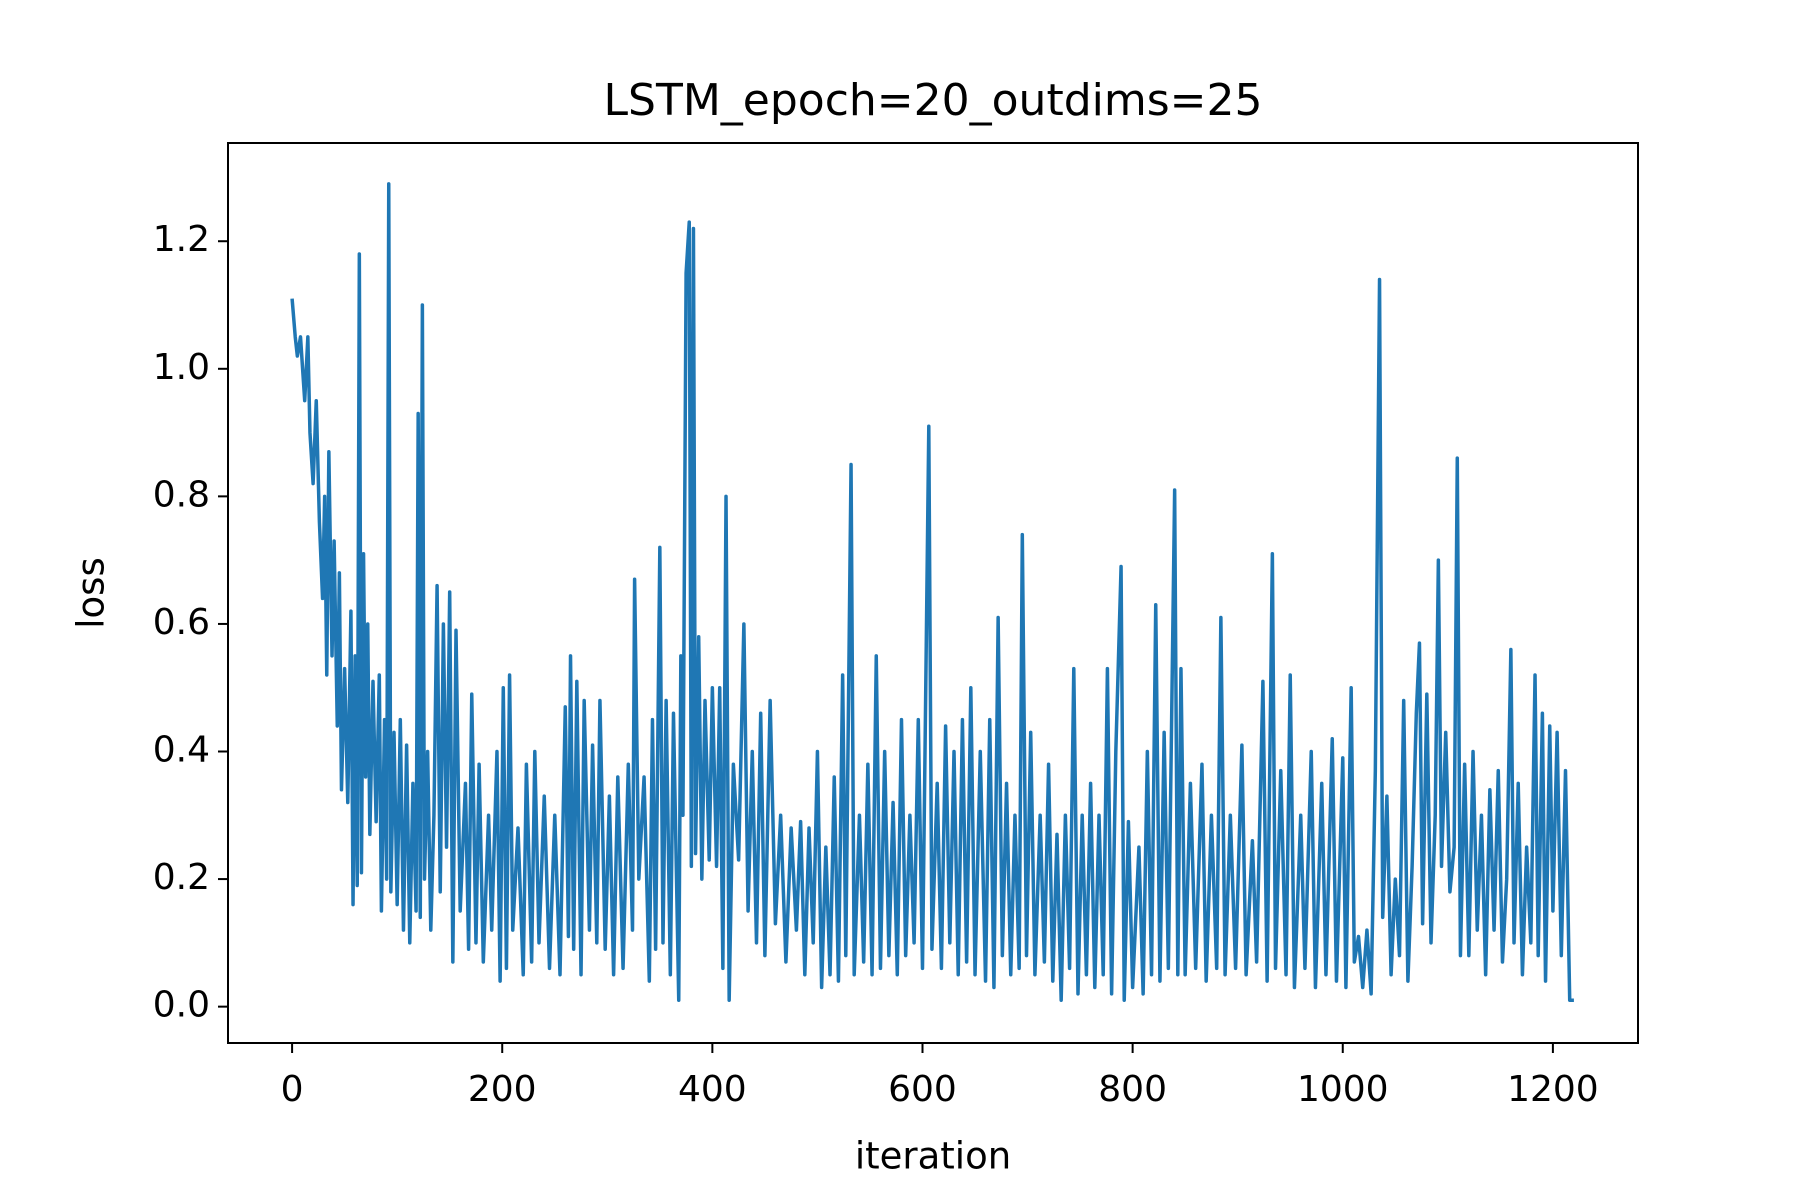 This screenshot has width=1800, height=1200. I want to click on x-axis-label: iteration, so click(933, 1156).